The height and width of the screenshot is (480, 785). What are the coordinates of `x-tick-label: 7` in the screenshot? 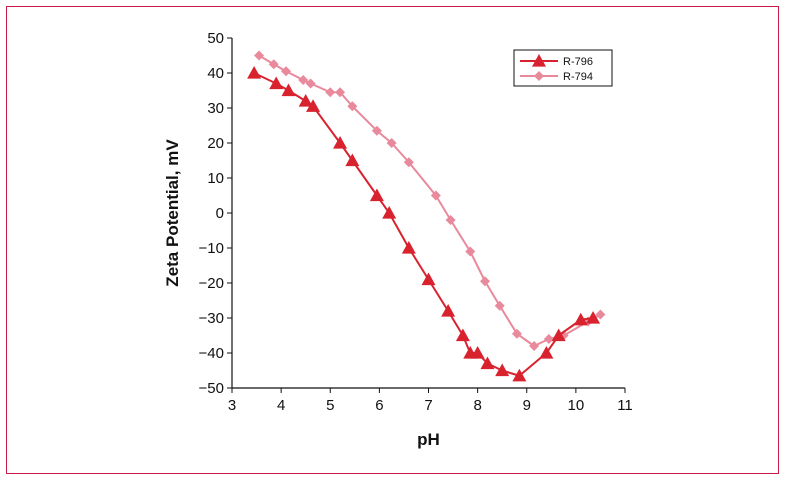 It's located at (428, 405).